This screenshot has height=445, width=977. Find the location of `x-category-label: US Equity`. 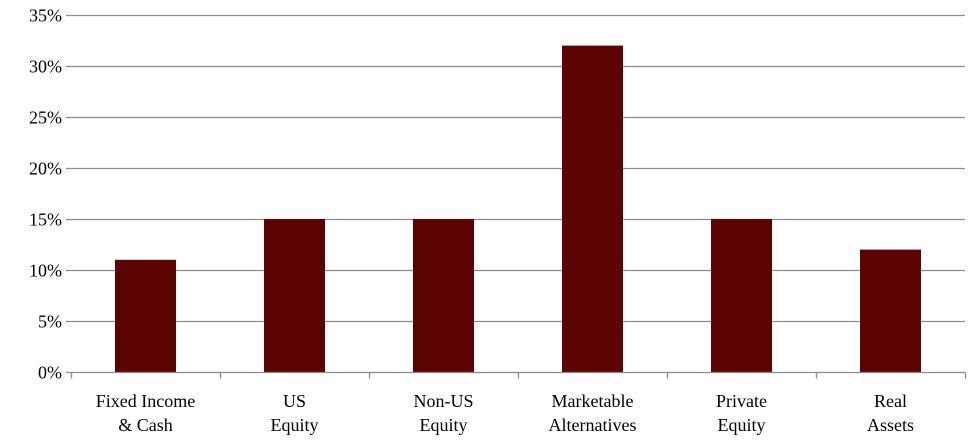

x-category-label: US Equity is located at coordinates (295, 413).